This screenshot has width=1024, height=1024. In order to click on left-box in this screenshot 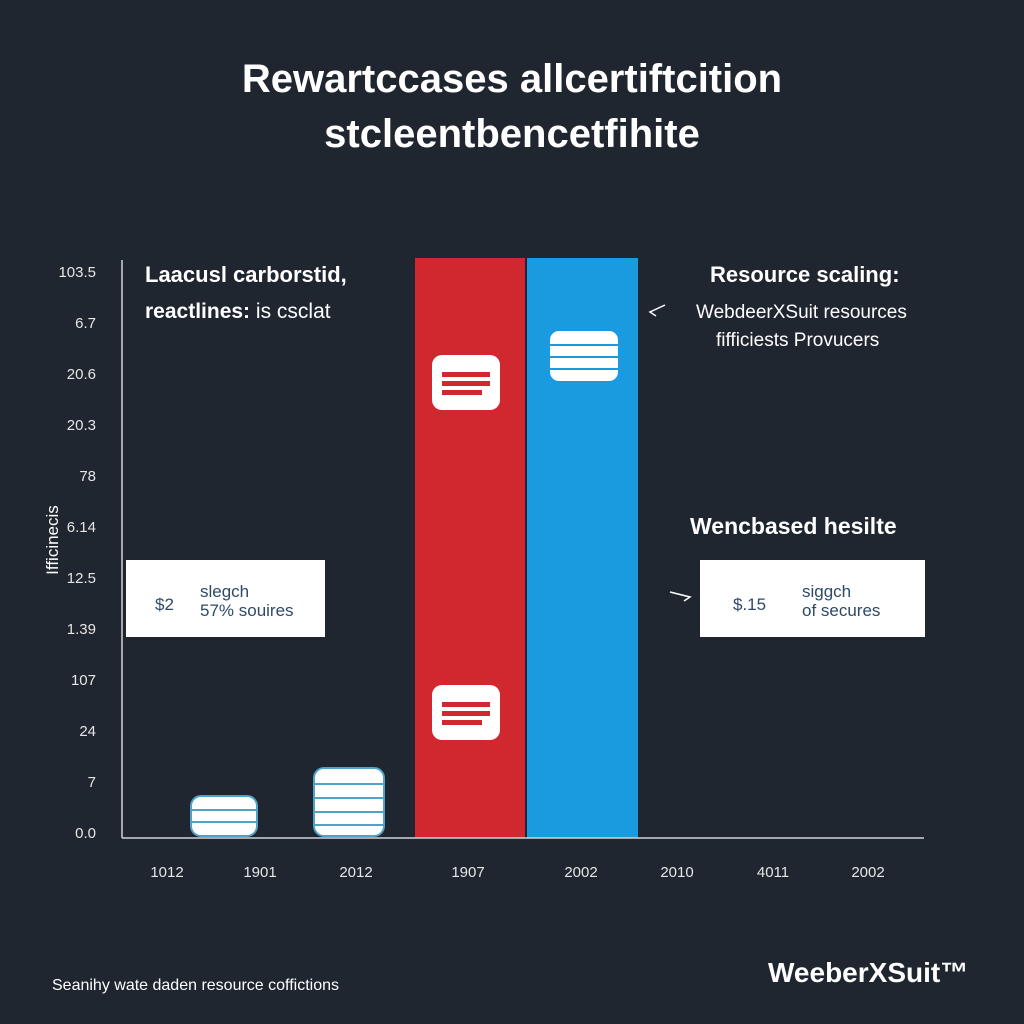, I will do `click(225, 598)`.